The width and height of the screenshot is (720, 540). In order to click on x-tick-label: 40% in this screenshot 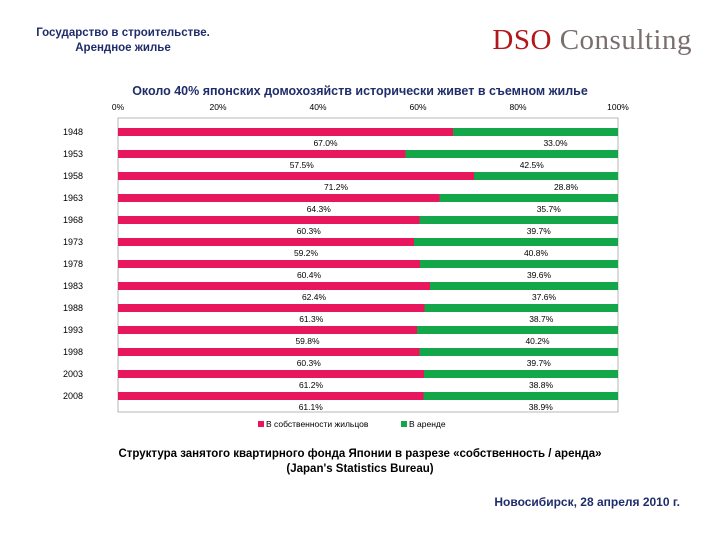, I will do `click(317, 107)`.